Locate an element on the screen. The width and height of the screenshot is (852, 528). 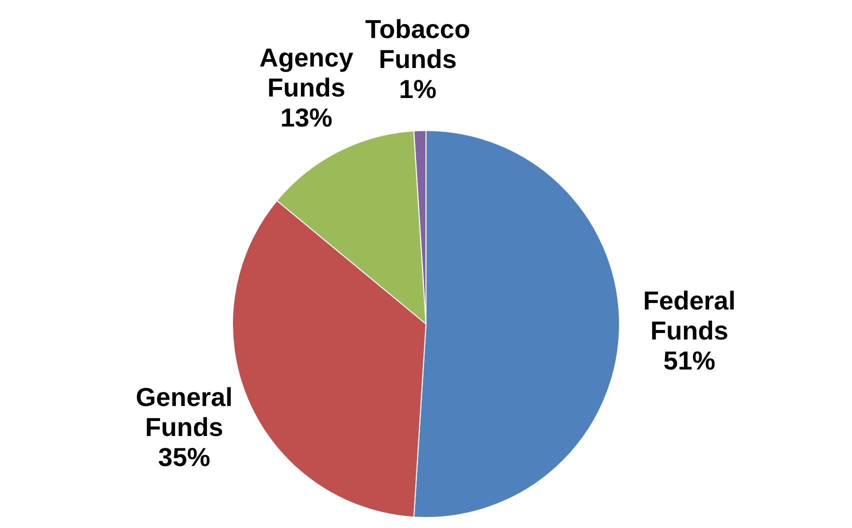
slice-label: Agency Funds is located at coordinates (306, 72).